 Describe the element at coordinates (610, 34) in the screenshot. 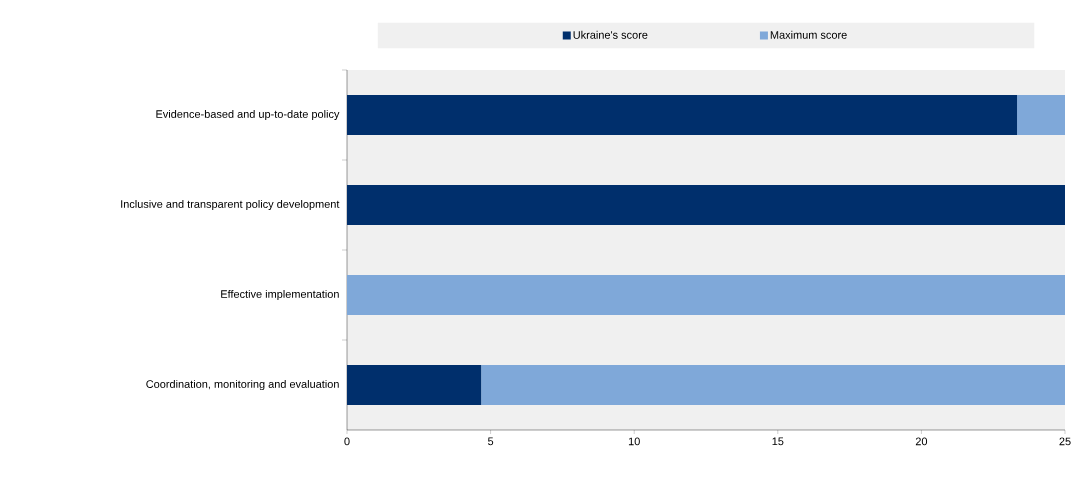

I see `legend-label: Ukraine's score` at that location.